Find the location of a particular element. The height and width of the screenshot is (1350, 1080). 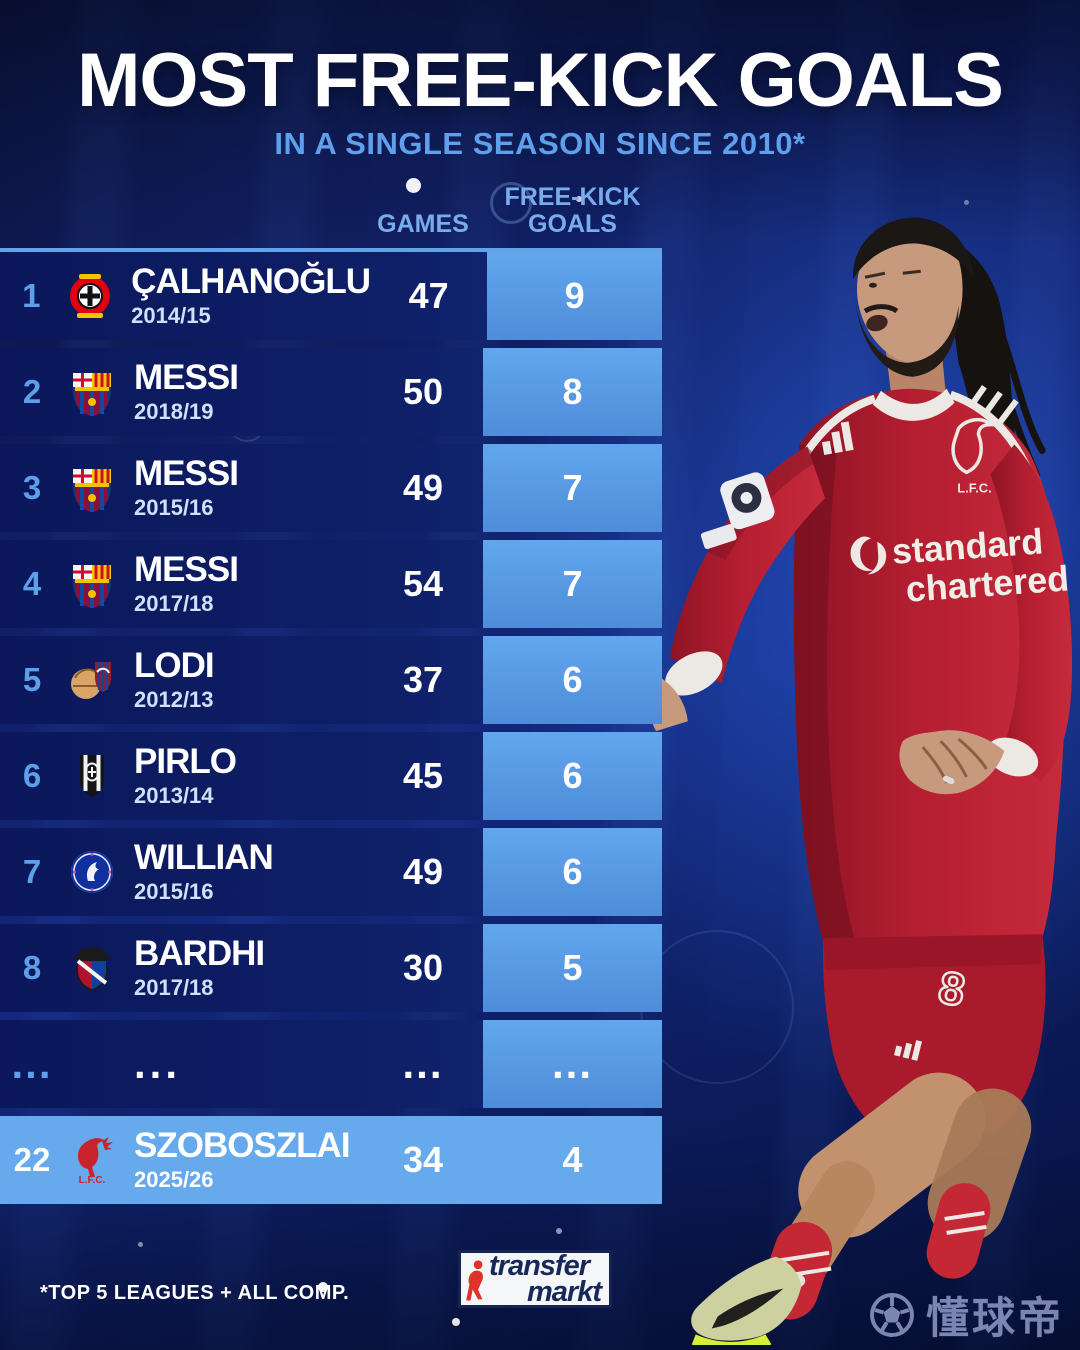

transfermarkt-player-icon is located at coordinates (474, 1280).